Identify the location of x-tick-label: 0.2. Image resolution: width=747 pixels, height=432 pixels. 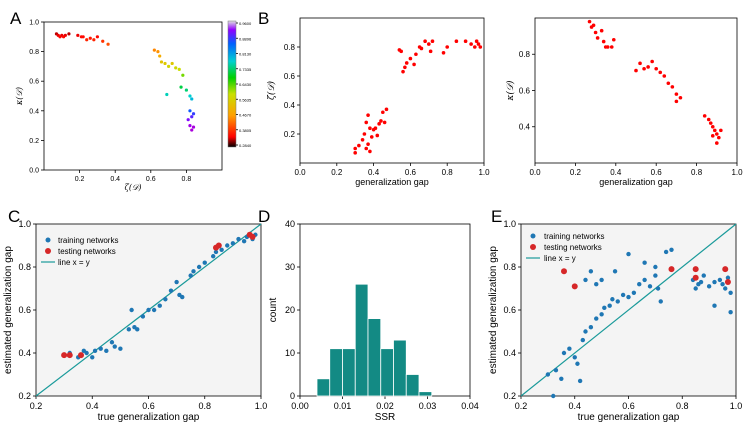
(337, 172).